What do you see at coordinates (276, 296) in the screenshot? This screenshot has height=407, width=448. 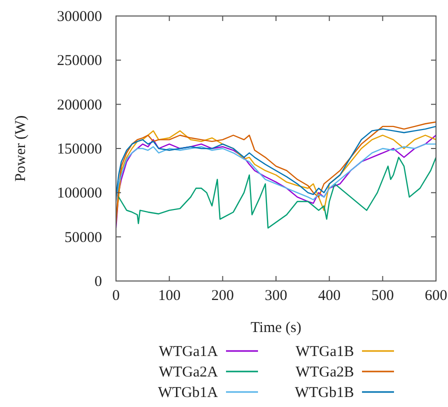 I see `x-tick-label: 300` at bounding box center [276, 296].